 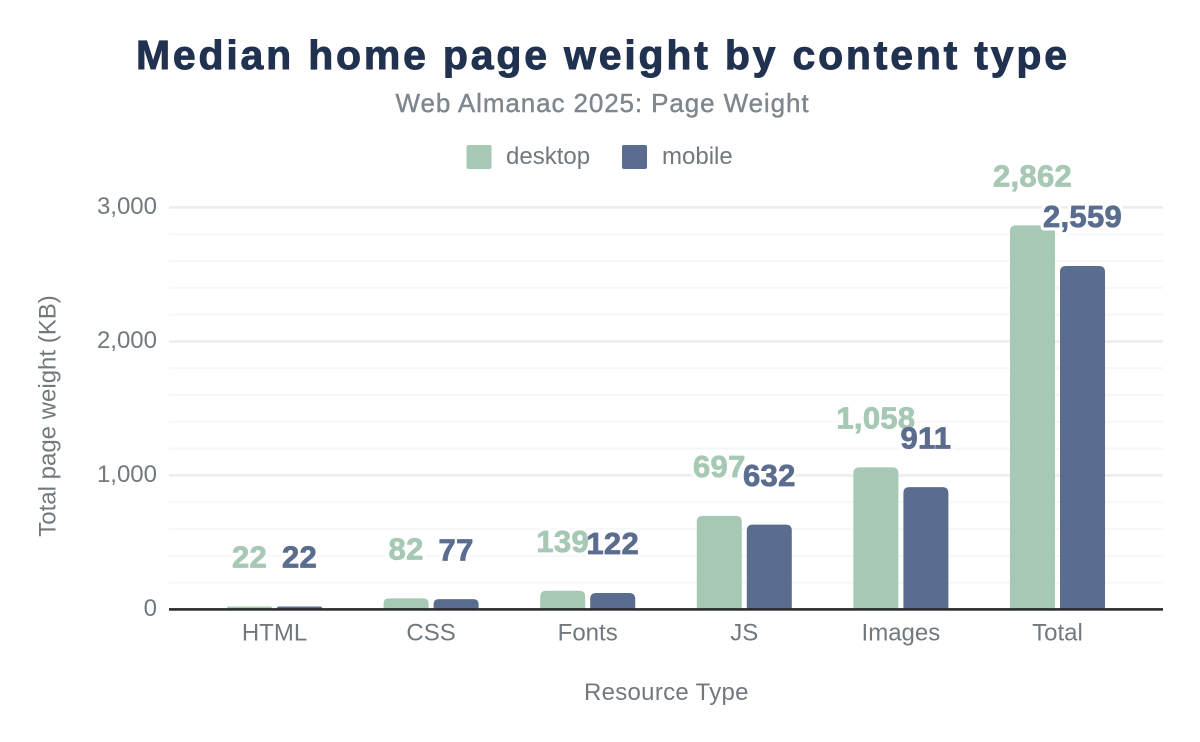 What do you see at coordinates (562, 541) in the screenshot?
I see `svg-text: 139` at bounding box center [562, 541].